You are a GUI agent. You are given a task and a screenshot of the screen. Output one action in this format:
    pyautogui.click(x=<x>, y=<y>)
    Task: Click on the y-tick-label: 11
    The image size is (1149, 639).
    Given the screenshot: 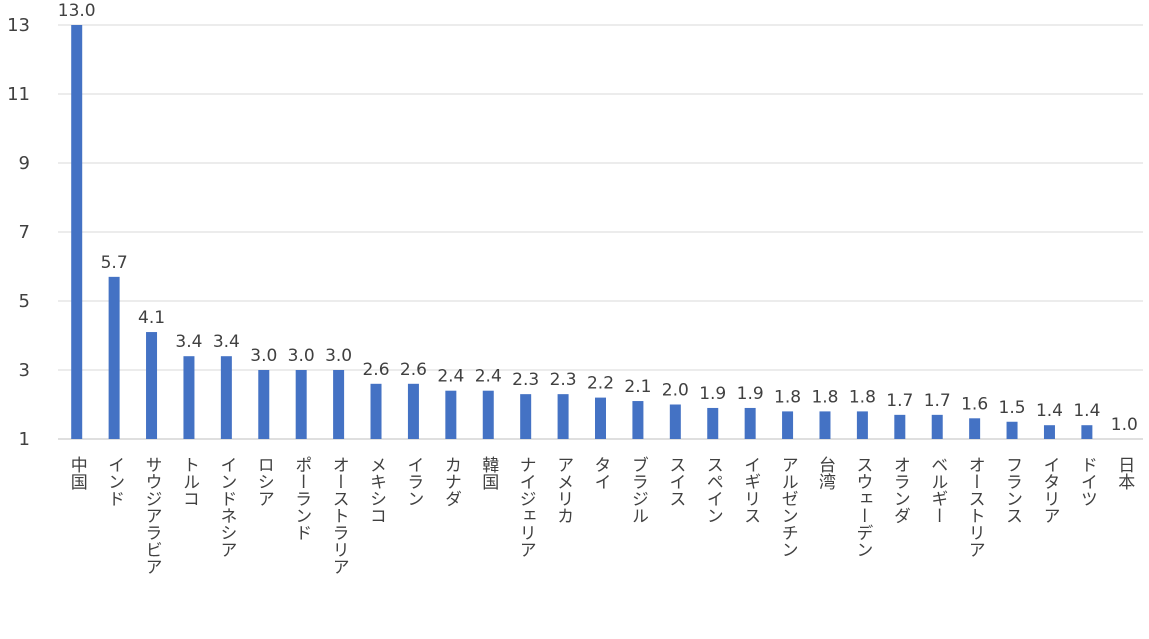 What is the action you would take?
    pyautogui.click(x=18, y=94)
    